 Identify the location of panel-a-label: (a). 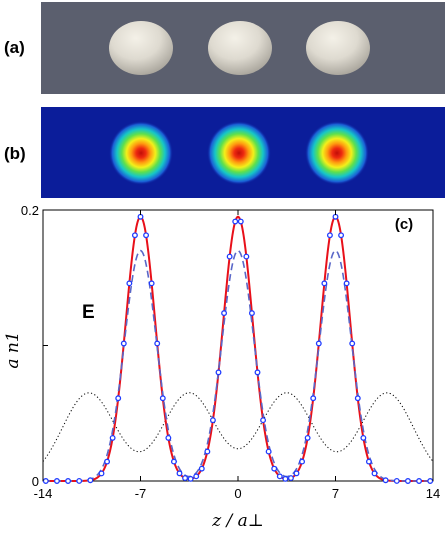
(14, 47).